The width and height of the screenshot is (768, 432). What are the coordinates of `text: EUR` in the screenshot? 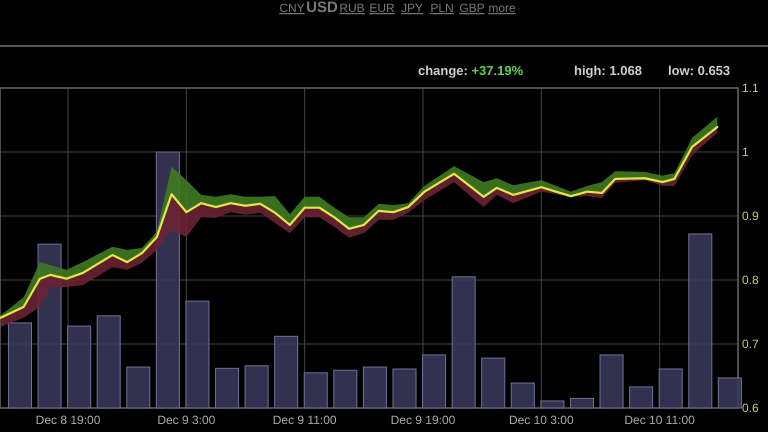 It's located at (382, 8).